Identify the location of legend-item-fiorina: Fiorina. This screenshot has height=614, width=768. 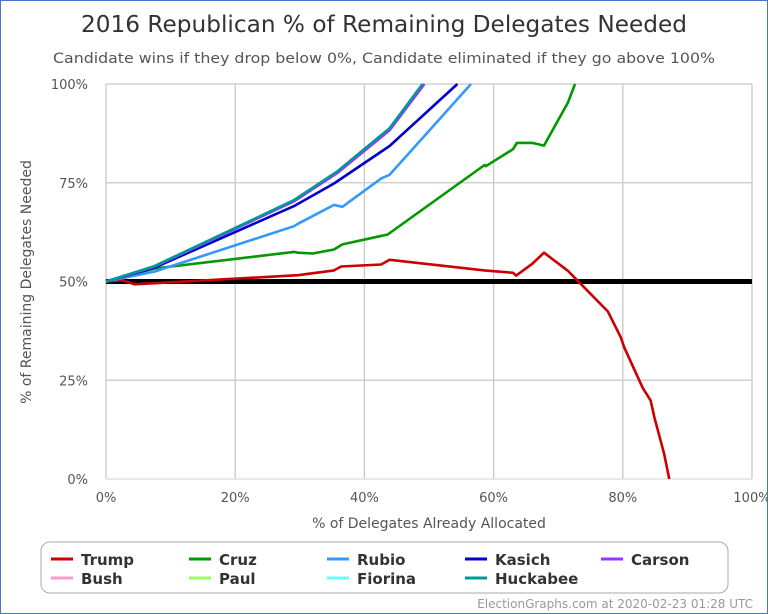
(371, 579).